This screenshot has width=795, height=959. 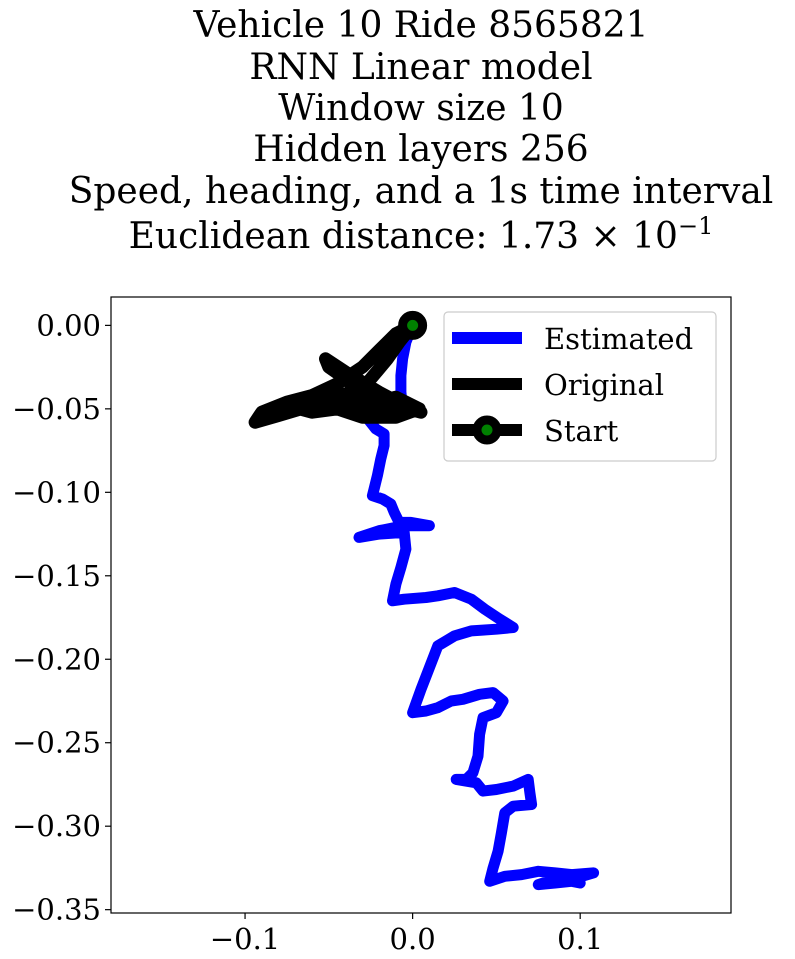 What do you see at coordinates (56, 910) in the screenshot?
I see `y-tick-label: −0.35` at bounding box center [56, 910].